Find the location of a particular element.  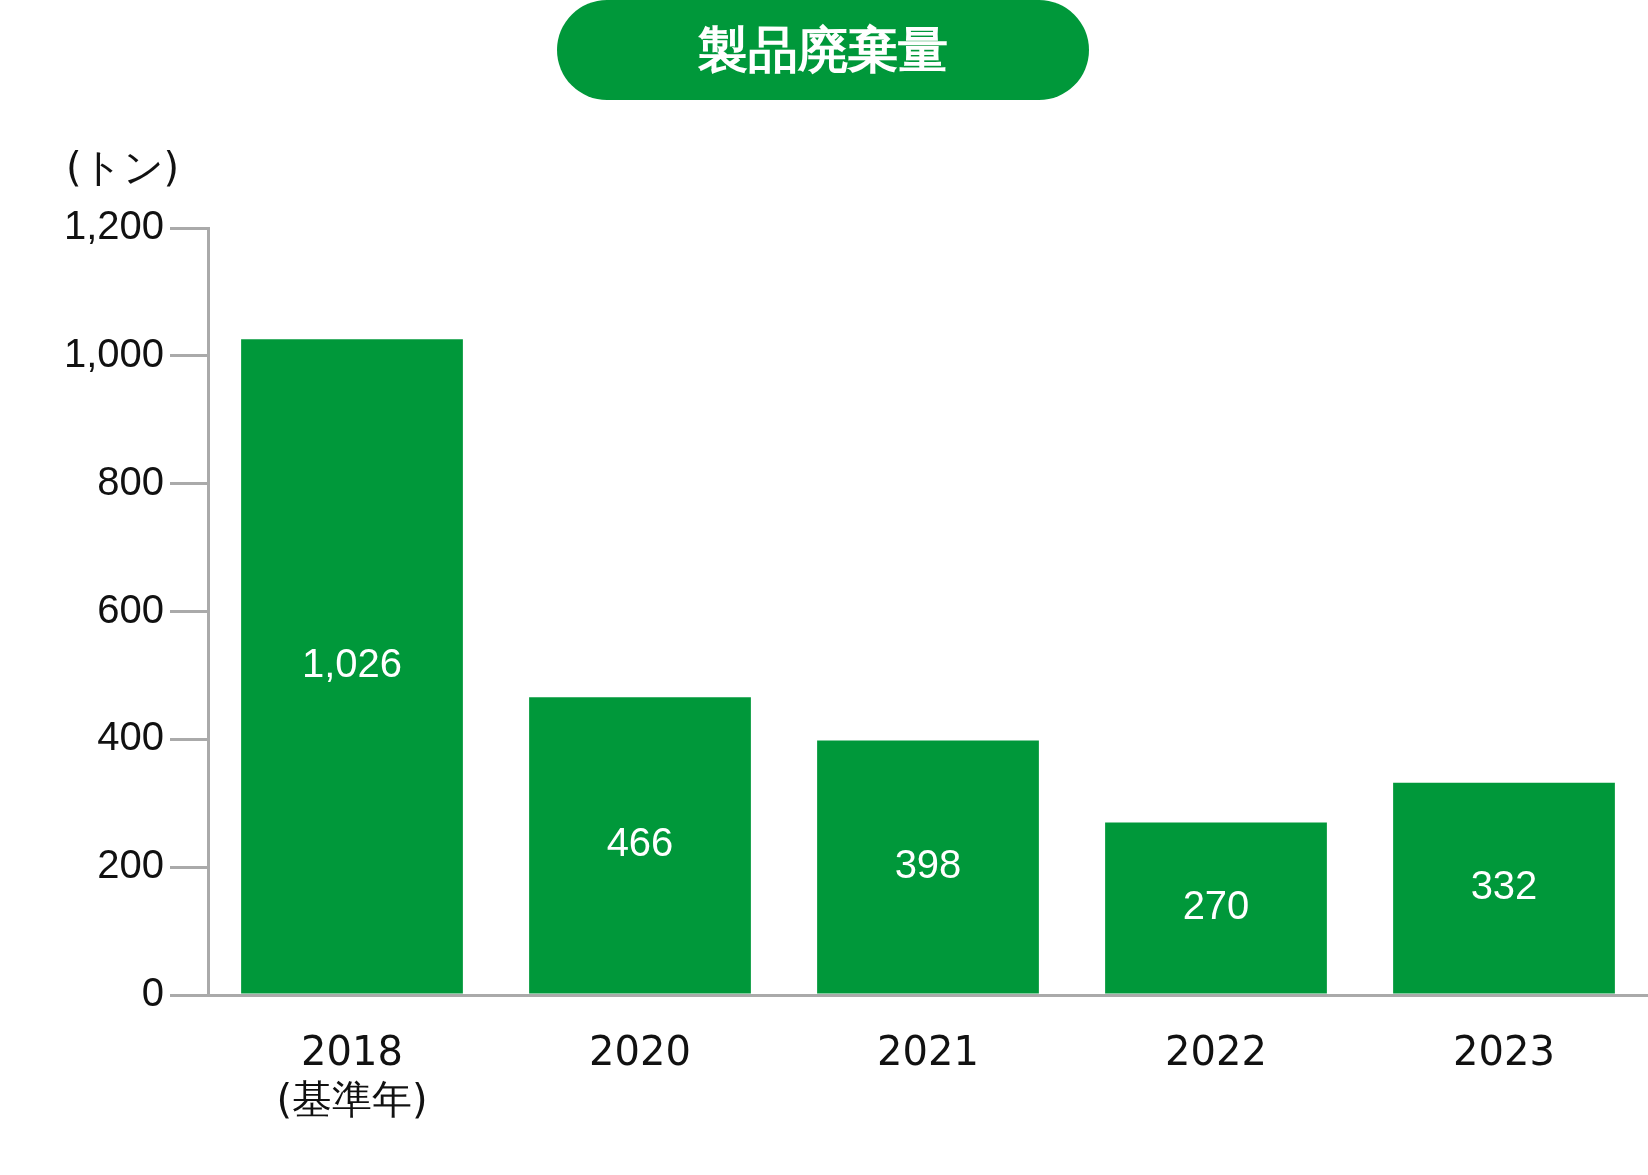

x-tick-label: 2023 is located at coordinates (1504, 1051).